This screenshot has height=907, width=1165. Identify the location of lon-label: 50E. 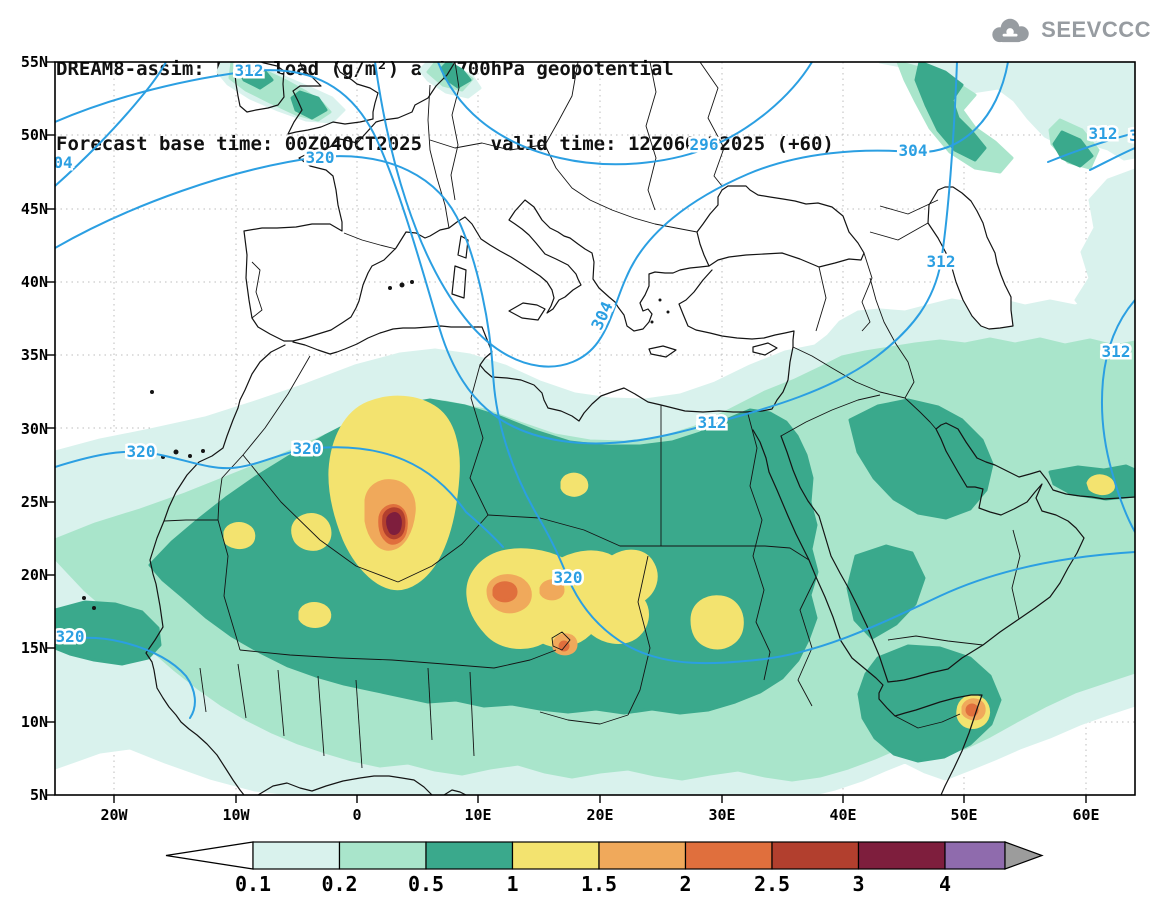
(963, 815).